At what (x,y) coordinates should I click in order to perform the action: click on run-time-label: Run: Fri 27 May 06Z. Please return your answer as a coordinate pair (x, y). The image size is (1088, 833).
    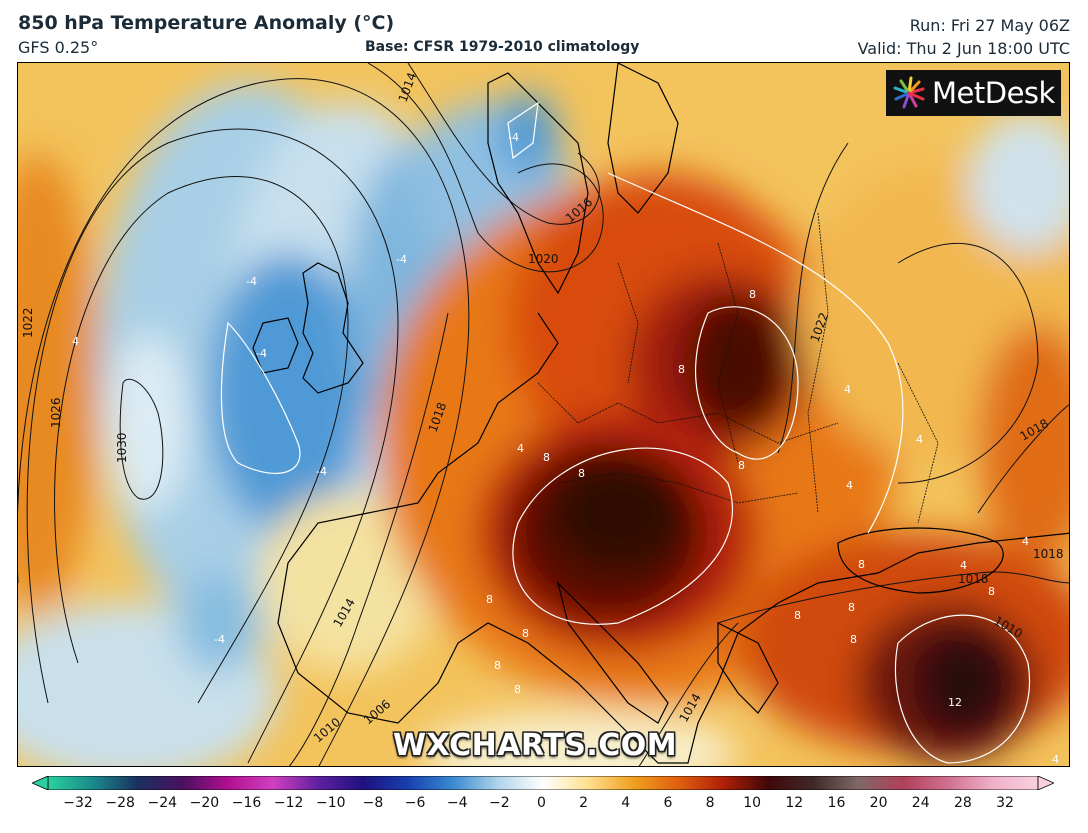
    Looking at the image, I should click on (989, 25).